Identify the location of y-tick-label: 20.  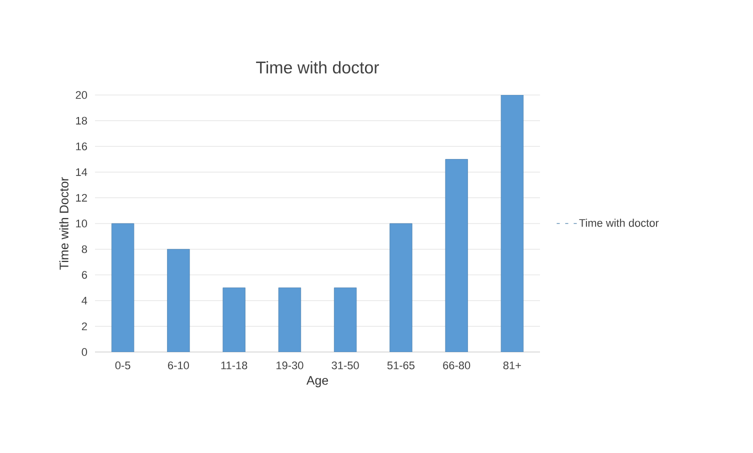
(82, 95).